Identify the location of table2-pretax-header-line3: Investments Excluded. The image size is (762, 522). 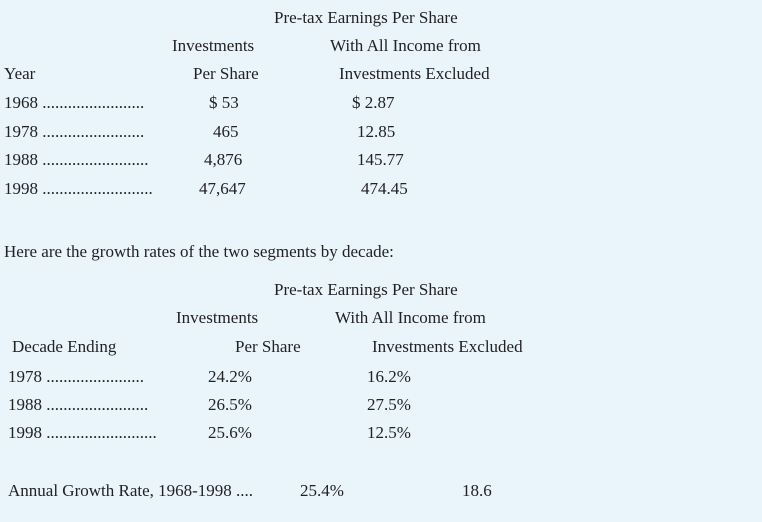
(447, 346).